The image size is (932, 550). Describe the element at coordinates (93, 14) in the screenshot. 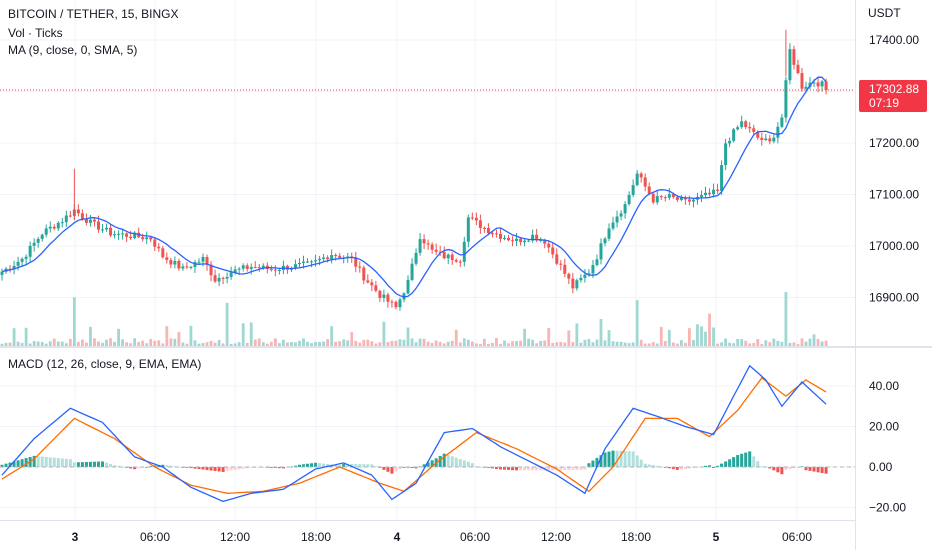

I see `symbol-legend: BITCOIN / TETHER, 15, BINGX` at that location.